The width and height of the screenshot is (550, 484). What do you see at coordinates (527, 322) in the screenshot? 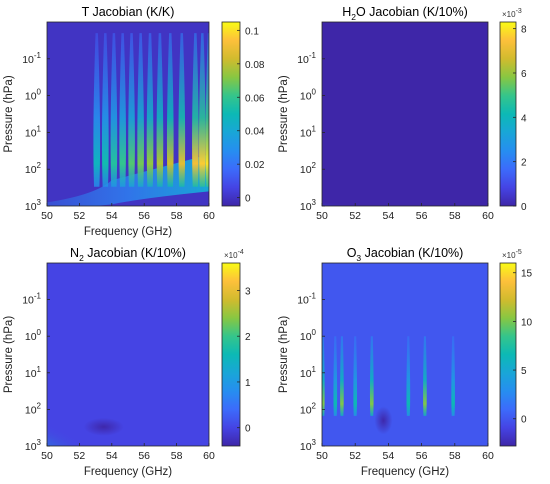
I see `colorbar-tick-label: 10` at bounding box center [527, 322].